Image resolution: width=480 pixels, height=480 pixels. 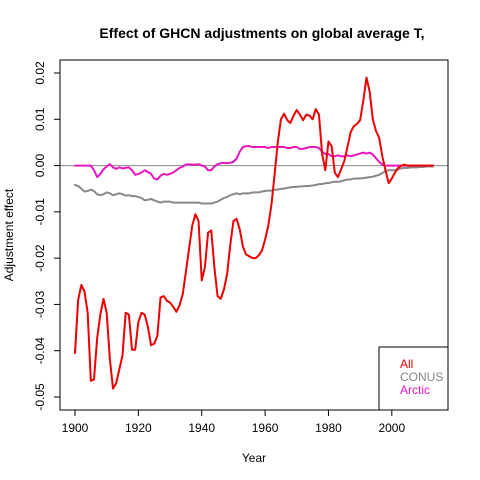 I want to click on x-tick-label: 1920, so click(x=138, y=428).